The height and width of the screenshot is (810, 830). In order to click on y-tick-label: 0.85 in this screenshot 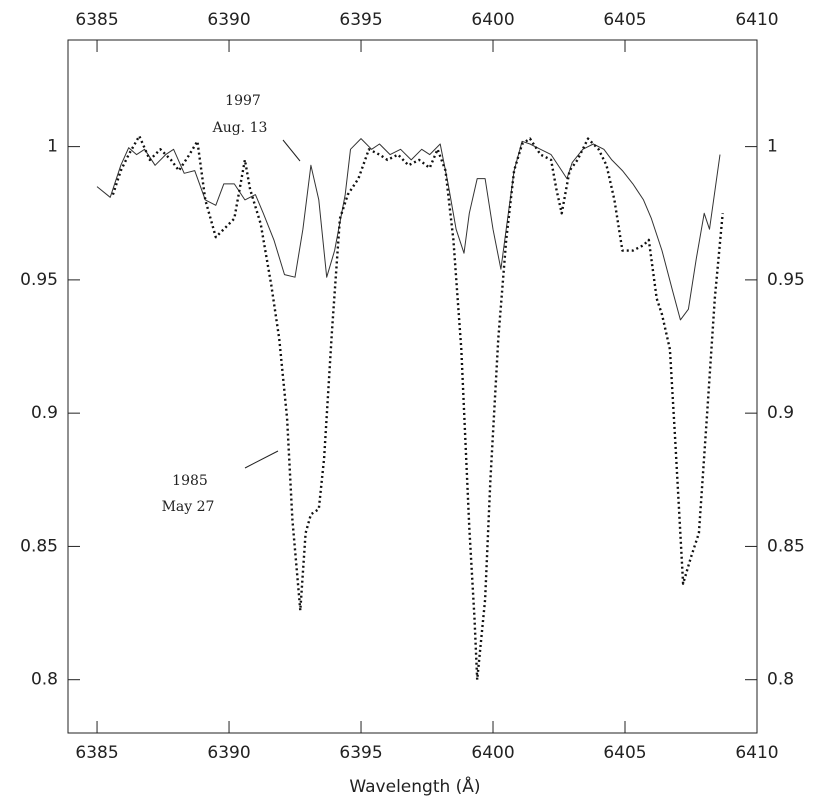, I will do `click(39, 546)`.